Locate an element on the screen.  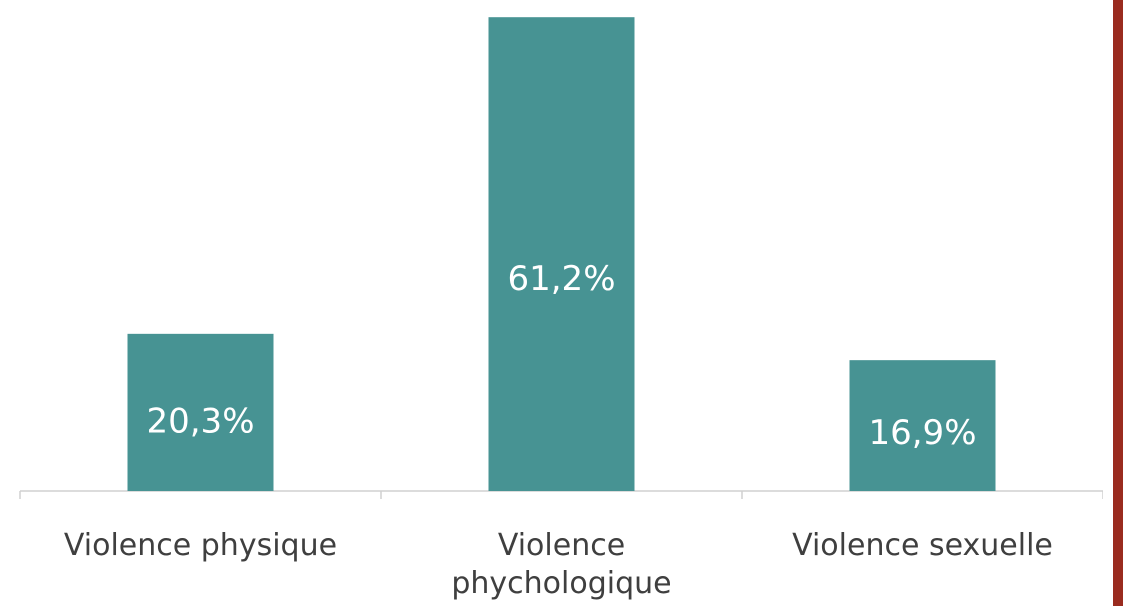
data-label: 20,3% is located at coordinates (200, 421).